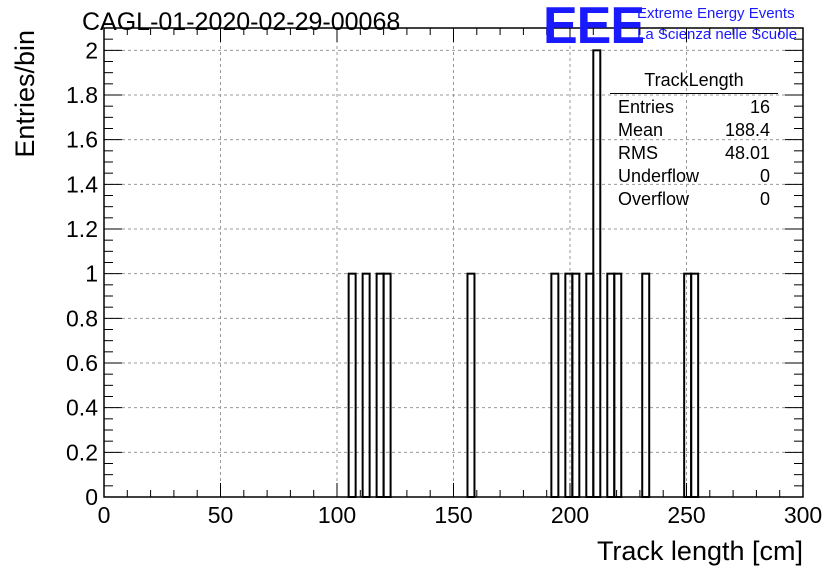 Image resolution: width=836 pixels, height=572 pixels. Describe the element at coordinates (594, 27) in the screenshot. I see `eee-logo: EEE` at that location.